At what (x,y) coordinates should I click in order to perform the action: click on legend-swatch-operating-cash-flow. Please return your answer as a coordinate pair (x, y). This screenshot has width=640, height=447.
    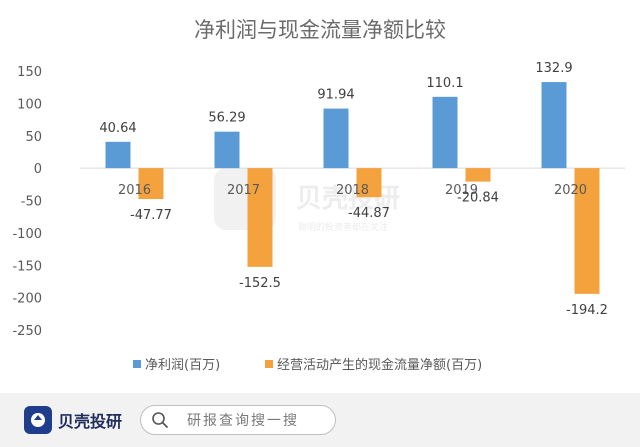
    Looking at the image, I should click on (269, 364).